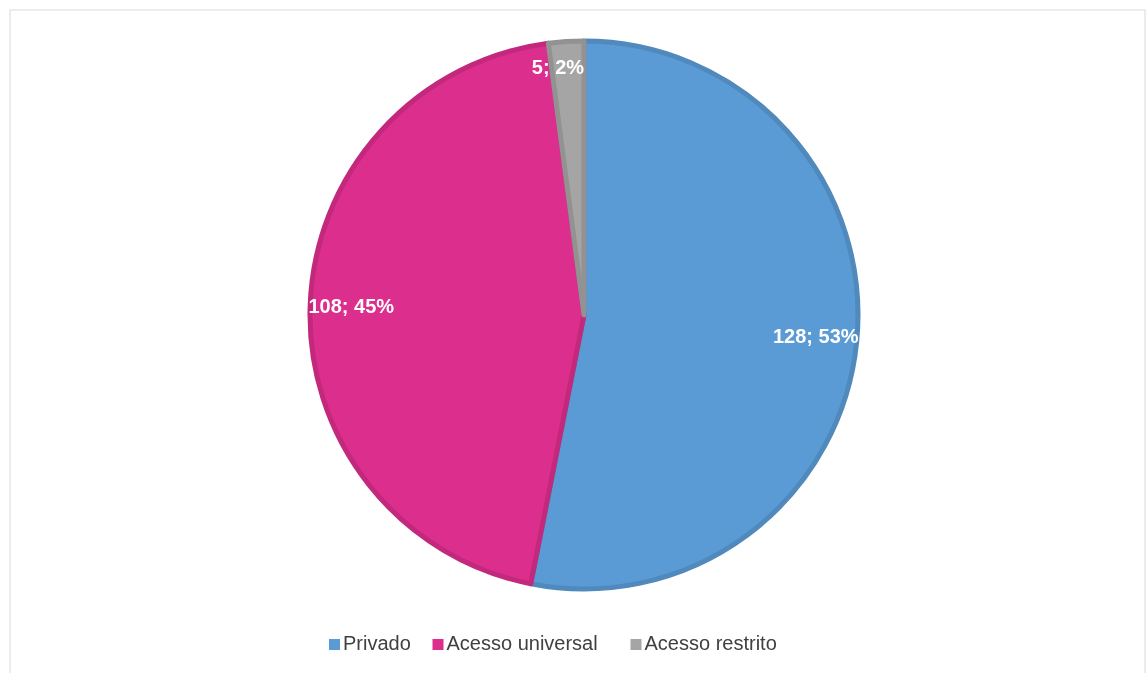  What do you see at coordinates (377, 643) in the screenshot?
I see `legend-label: Privado` at bounding box center [377, 643].